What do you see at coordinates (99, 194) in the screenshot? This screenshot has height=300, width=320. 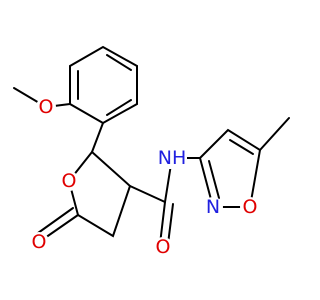 I see `lactone-ring` at bounding box center [99, 194].